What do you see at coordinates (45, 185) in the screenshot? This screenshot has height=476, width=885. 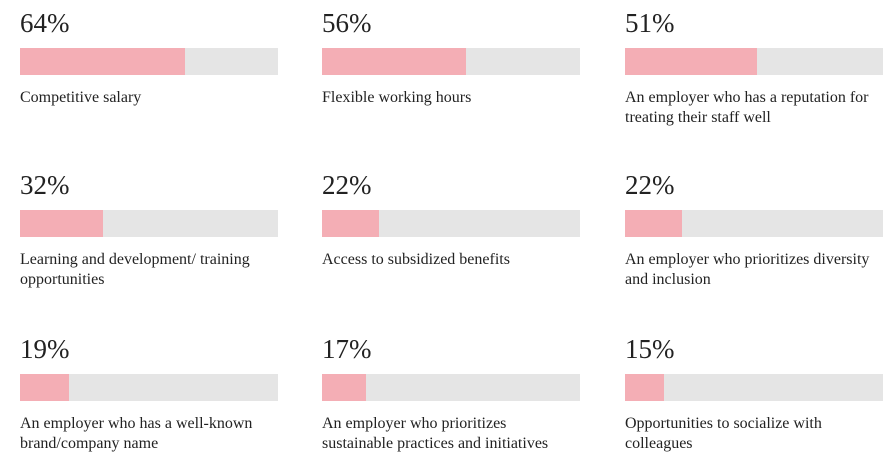 I see `percent-label: 32%` at bounding box center [45, 185].